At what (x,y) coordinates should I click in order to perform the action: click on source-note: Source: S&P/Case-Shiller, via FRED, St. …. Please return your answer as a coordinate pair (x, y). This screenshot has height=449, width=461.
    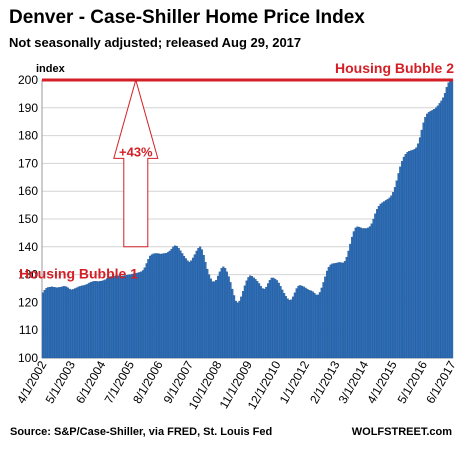
    Looking at the image, I should click on (141, 432).